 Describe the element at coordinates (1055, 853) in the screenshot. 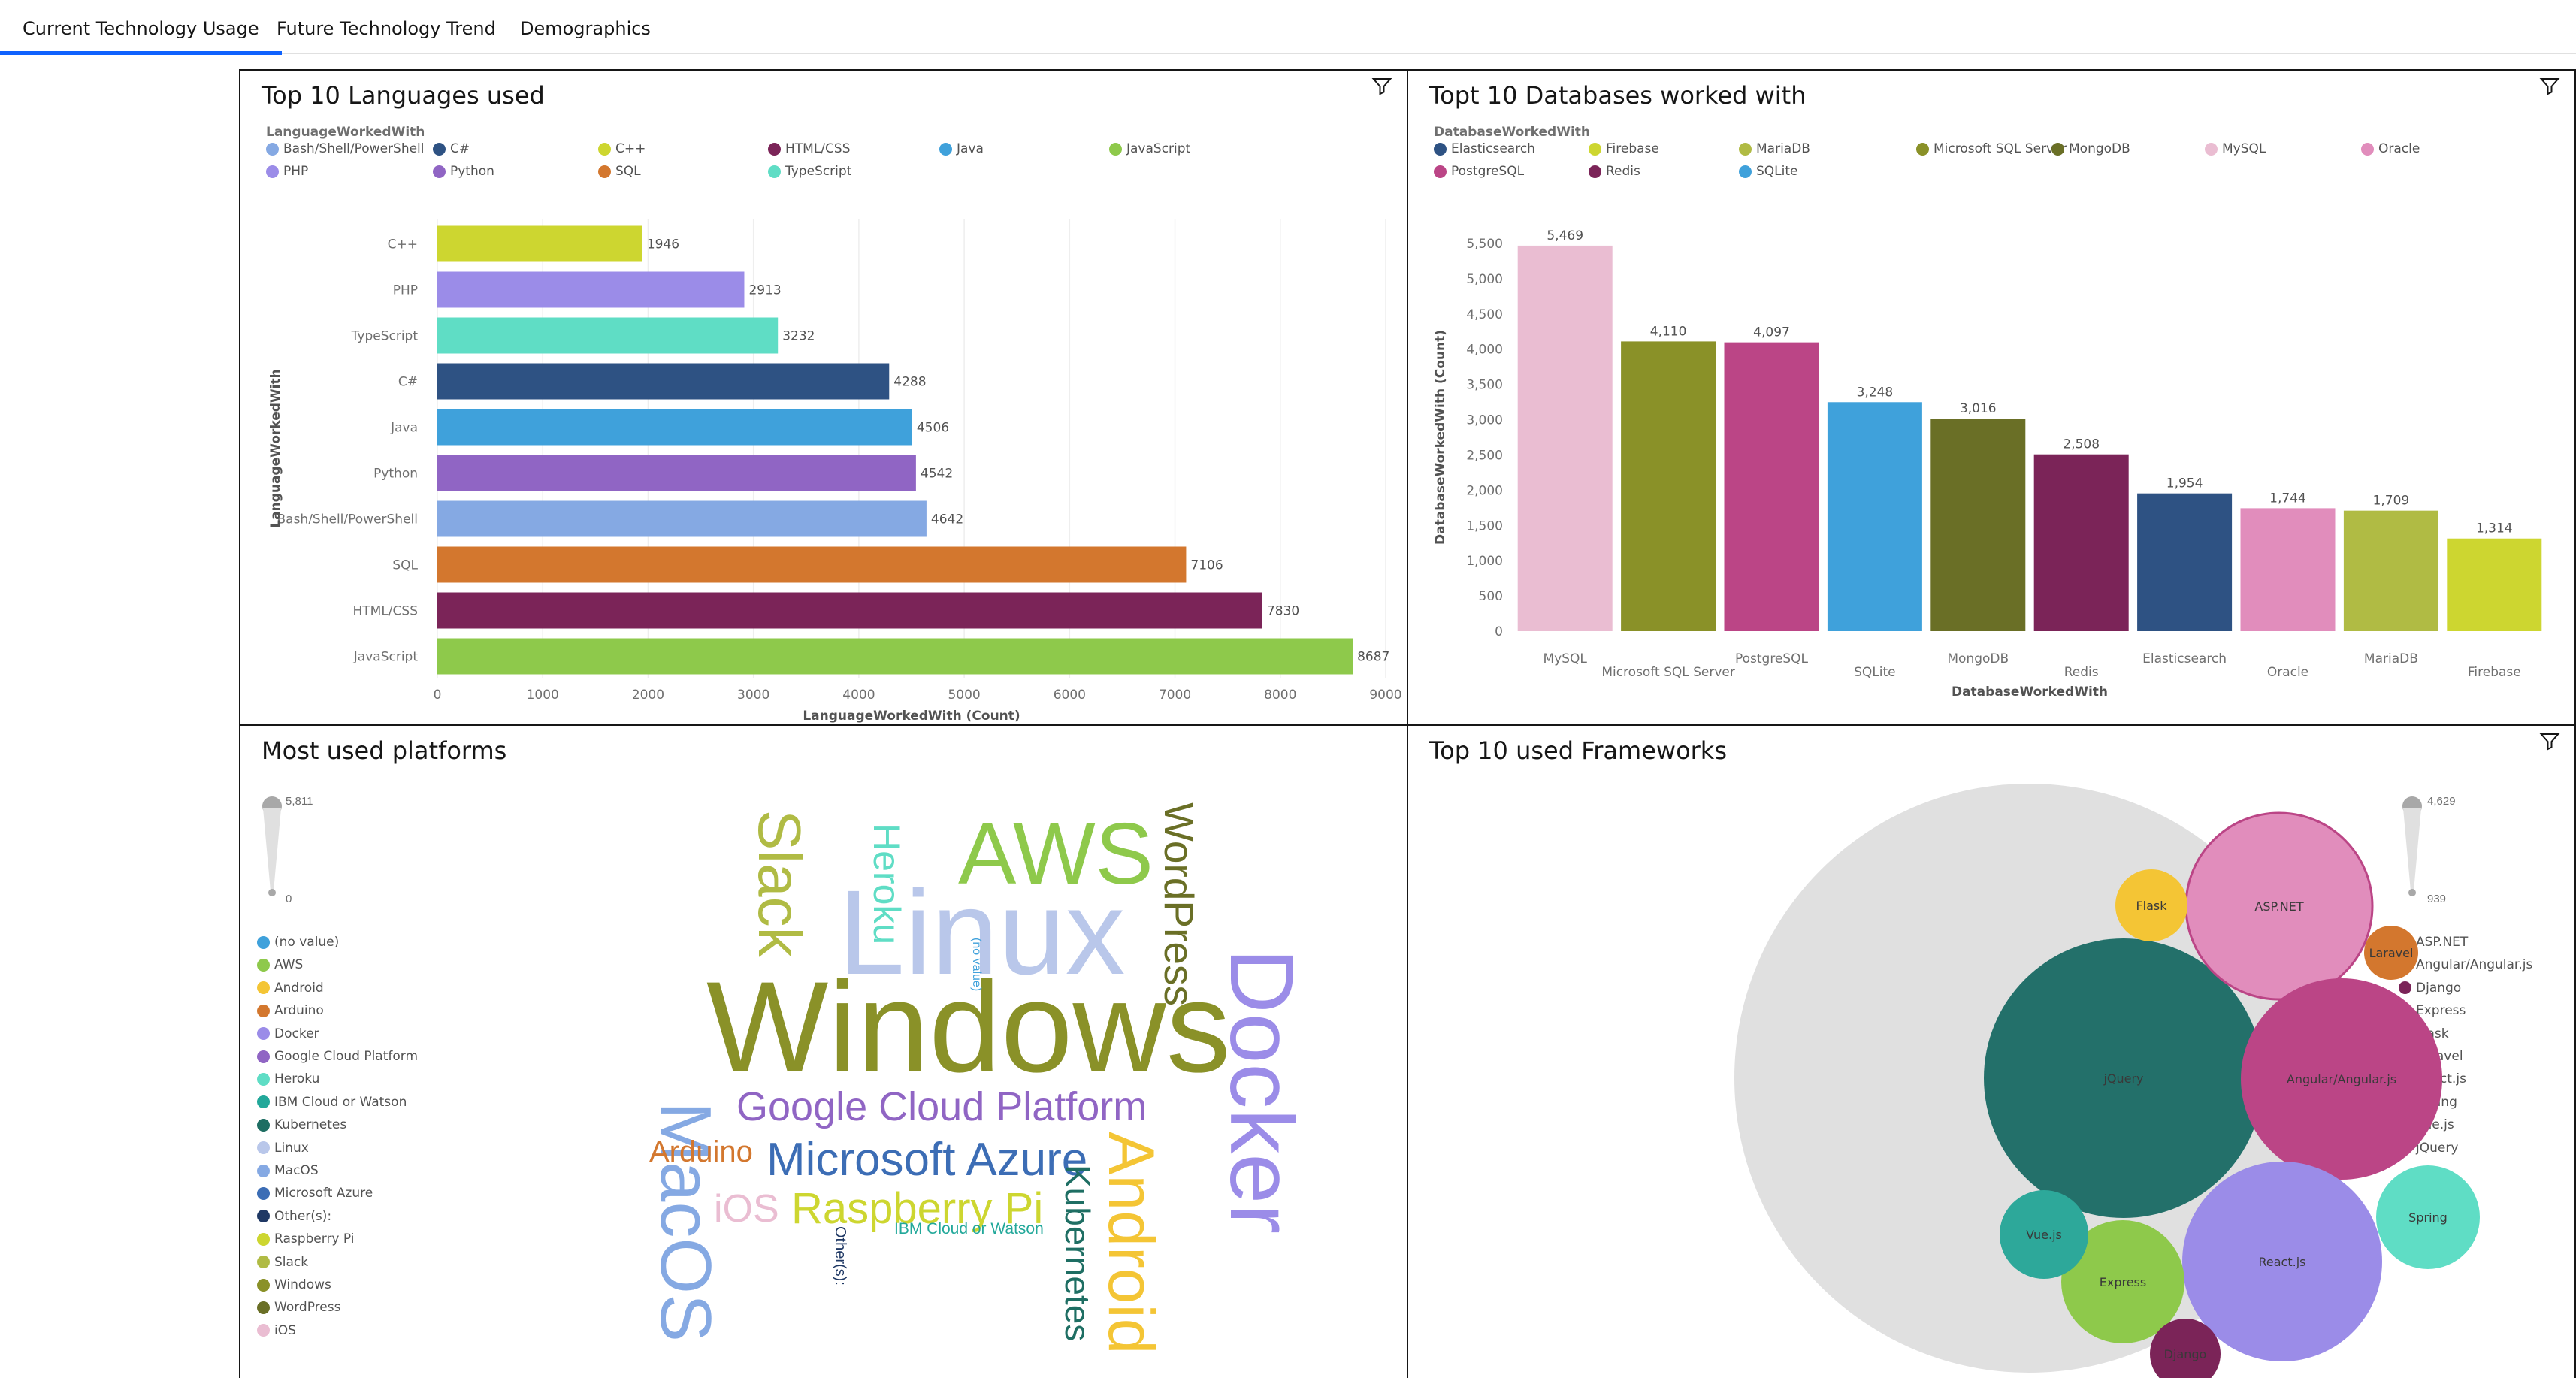

I see `word: AWS` at that location.